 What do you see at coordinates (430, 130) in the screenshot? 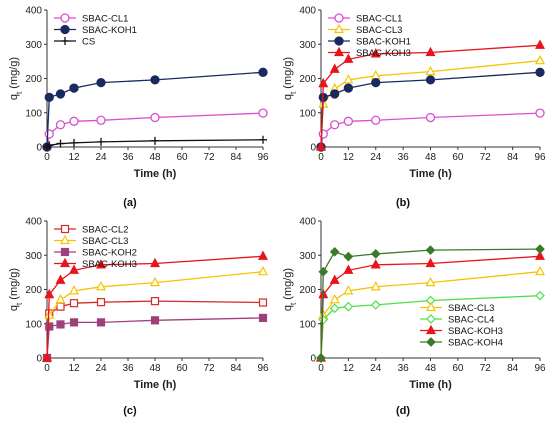
I see `series-sbac-cl1` at bounding box center [430, 130].